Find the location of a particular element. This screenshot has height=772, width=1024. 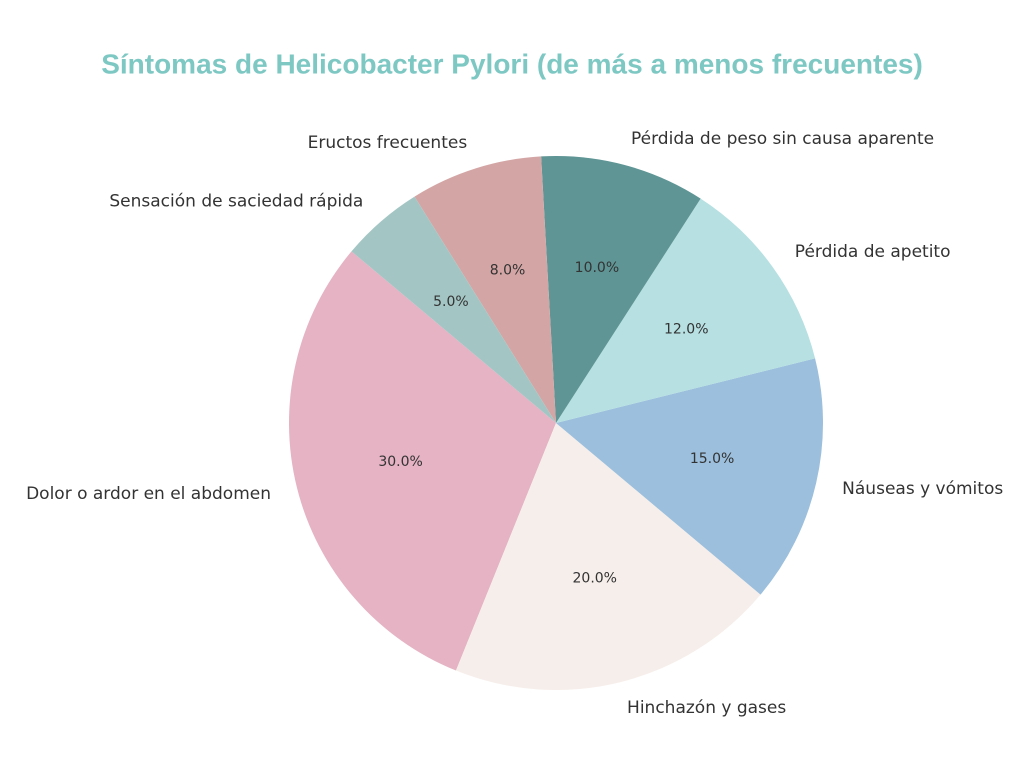

slice-value-label: 30.0% is located at coordinates (400, 462).